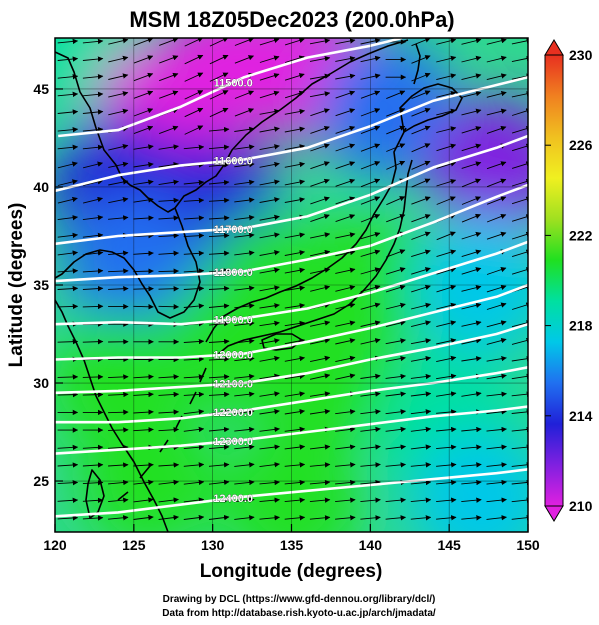  What do you see at coordinates (233, 230) in the screenshot?
I see `contour-label-2: 11700.0` at bounding box center [233, 230].